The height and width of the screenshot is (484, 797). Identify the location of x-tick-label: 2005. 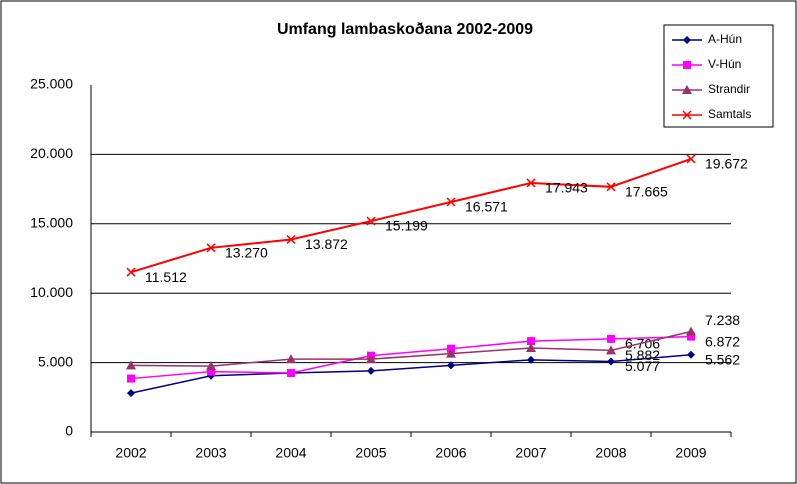
(370, 453).